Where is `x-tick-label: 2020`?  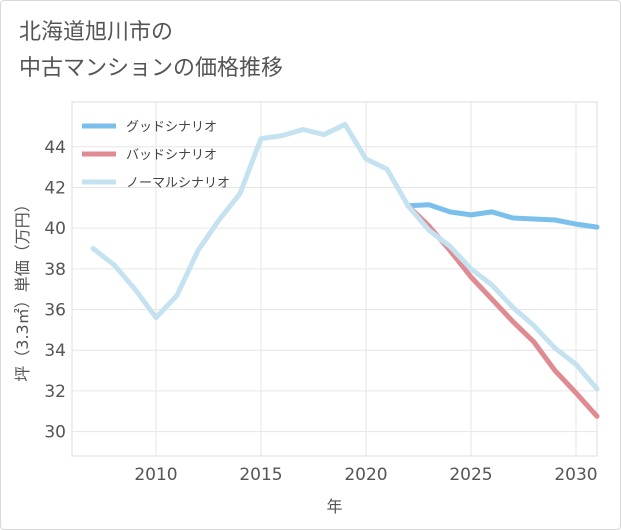
x-tick-label: 2020 is located at coordinates (365, 475).